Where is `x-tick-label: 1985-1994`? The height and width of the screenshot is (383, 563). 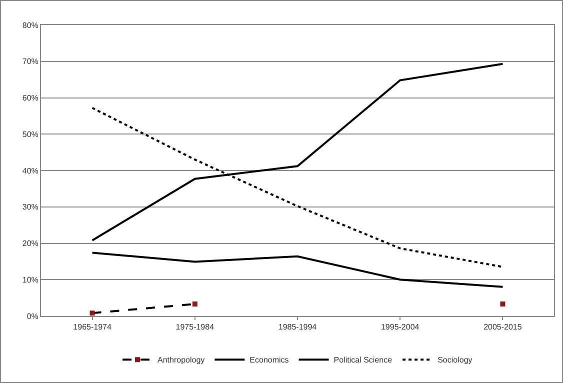 x-tick-label: 1985-1994 is located at coordinates (298, 327).